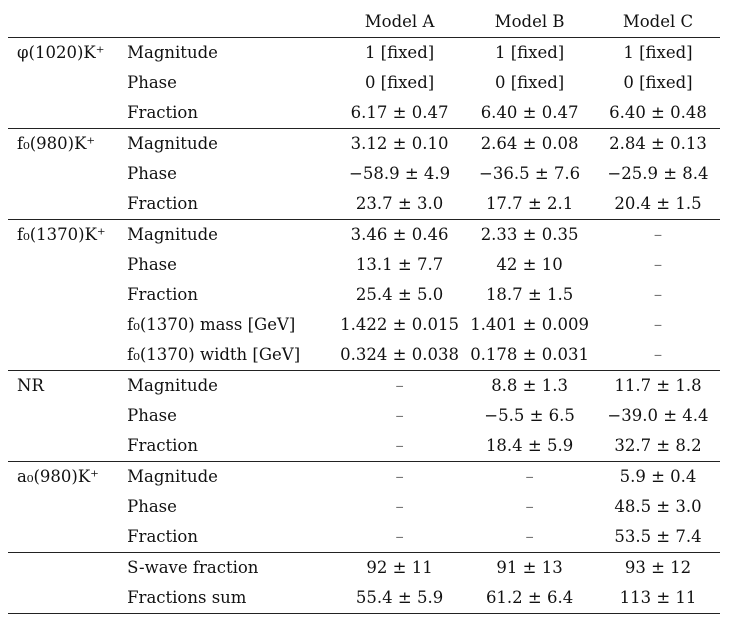 This screenshot has width=730, height=624. Describe the element at coordinates (658, 112) in the screenshot. I see `value-model-c: 6.40 ± 0.48` at that location.